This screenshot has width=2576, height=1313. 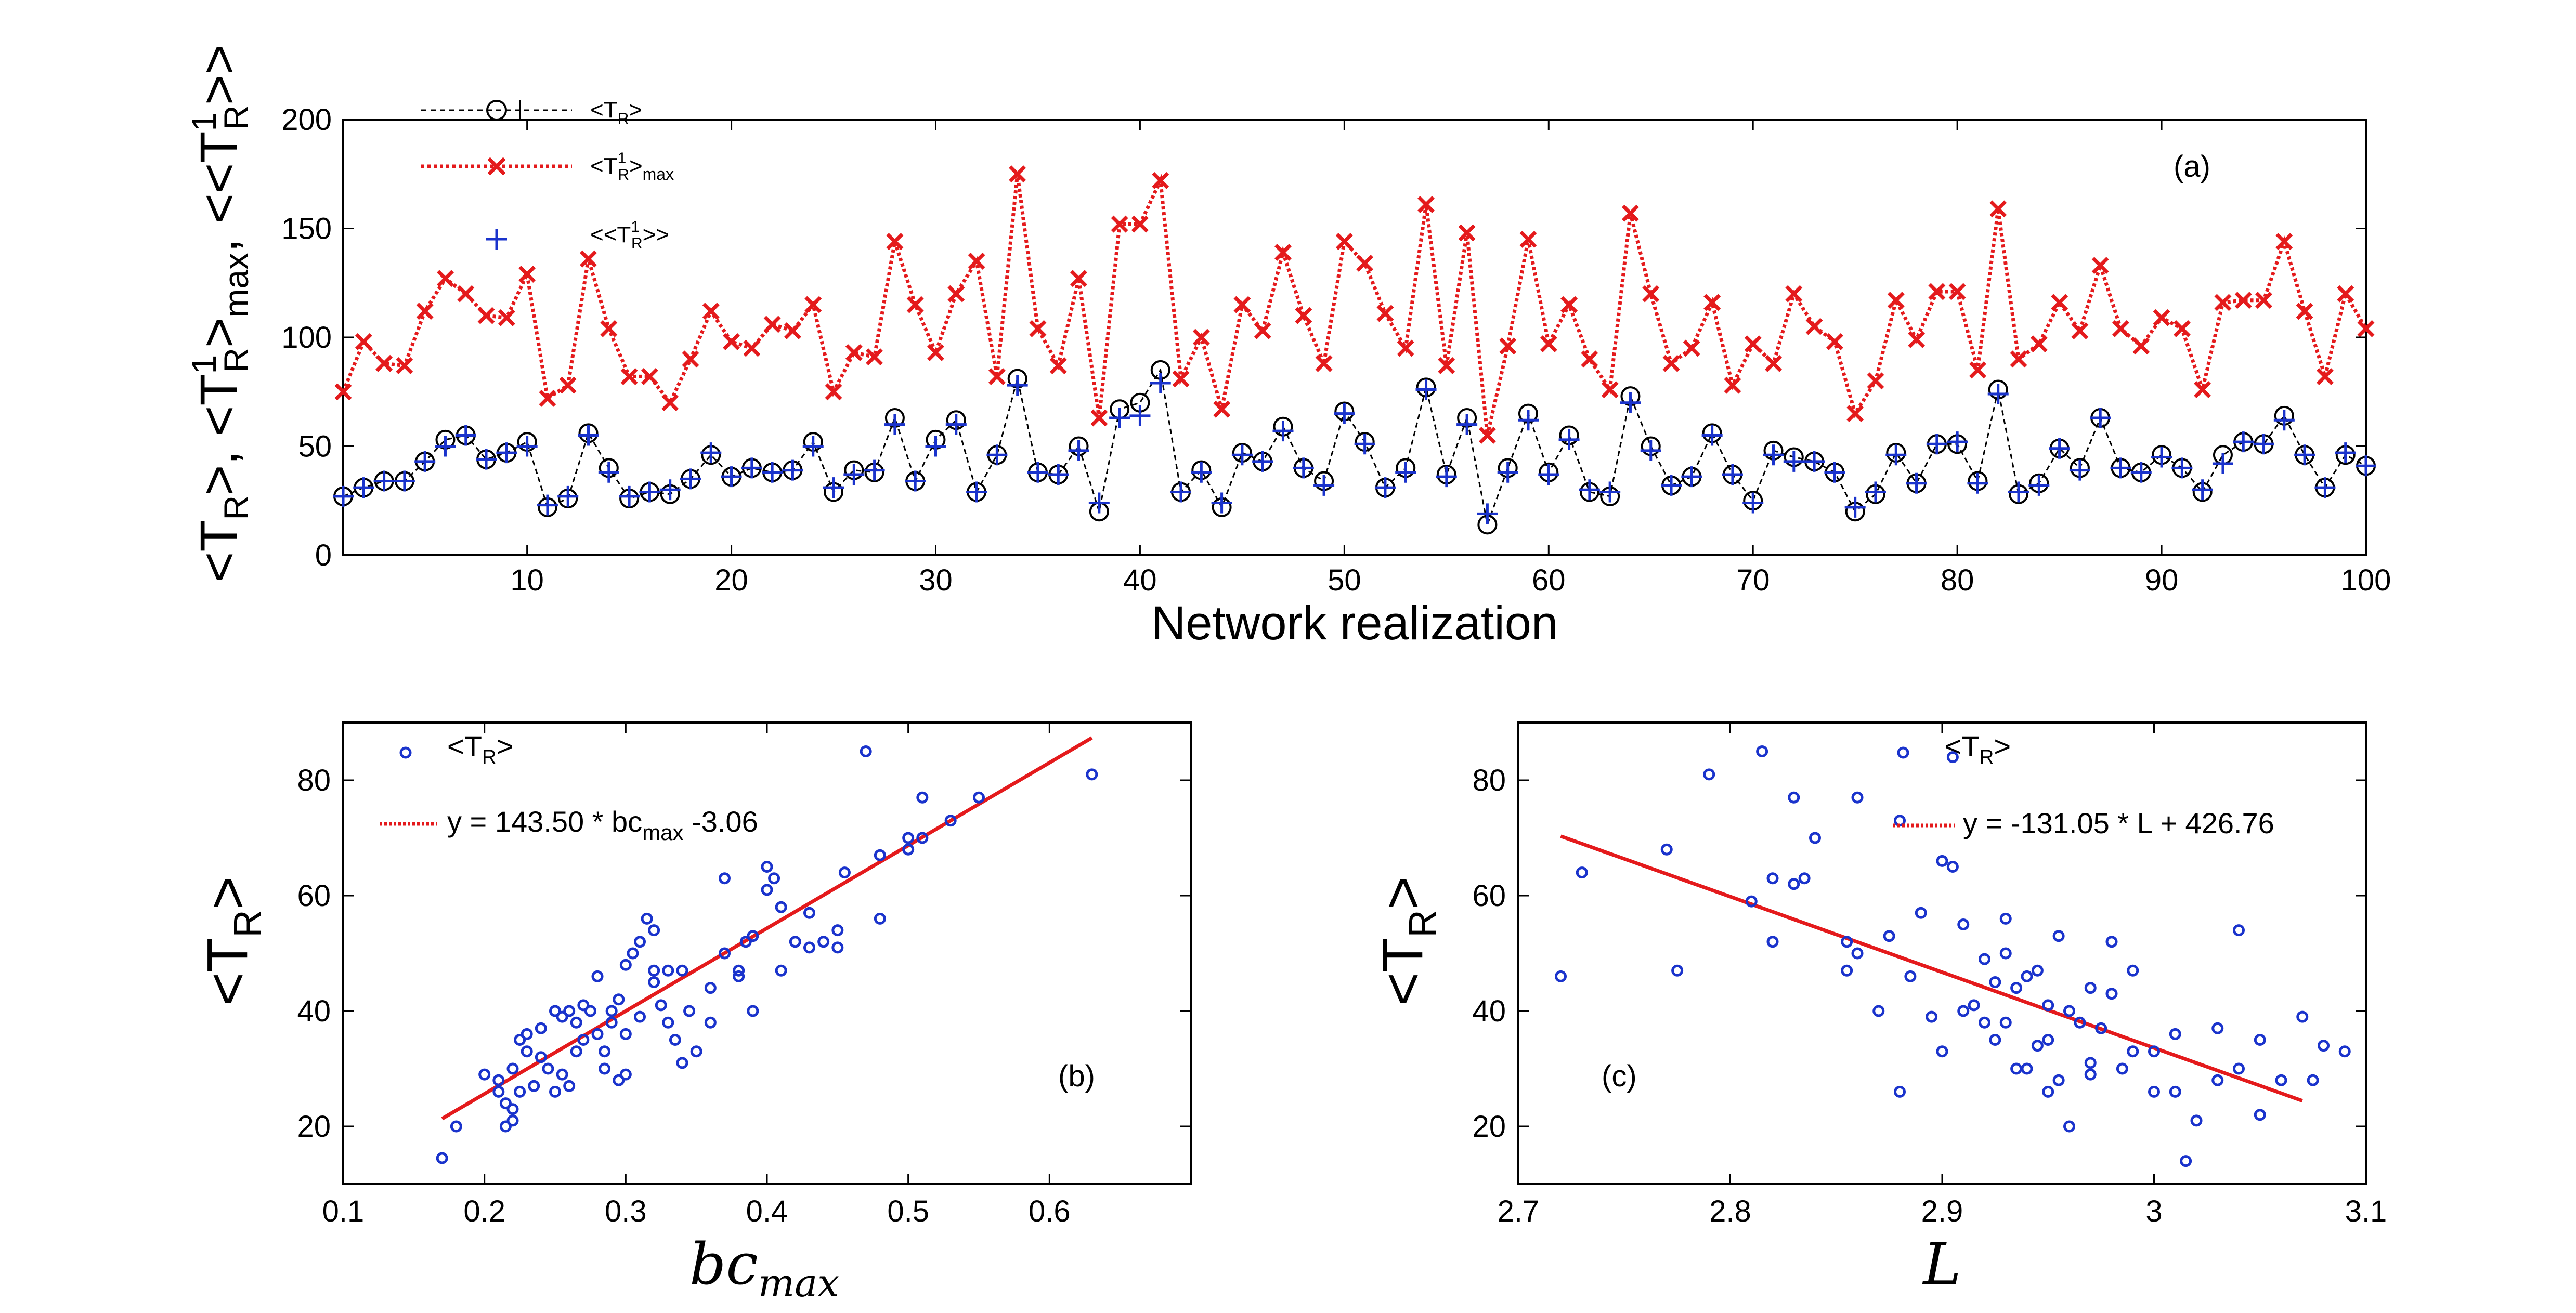 What do you see at coordinates (731, 580) in the screenshot?
I see `x-tick-label: 20` at bounding box center [731, 580].